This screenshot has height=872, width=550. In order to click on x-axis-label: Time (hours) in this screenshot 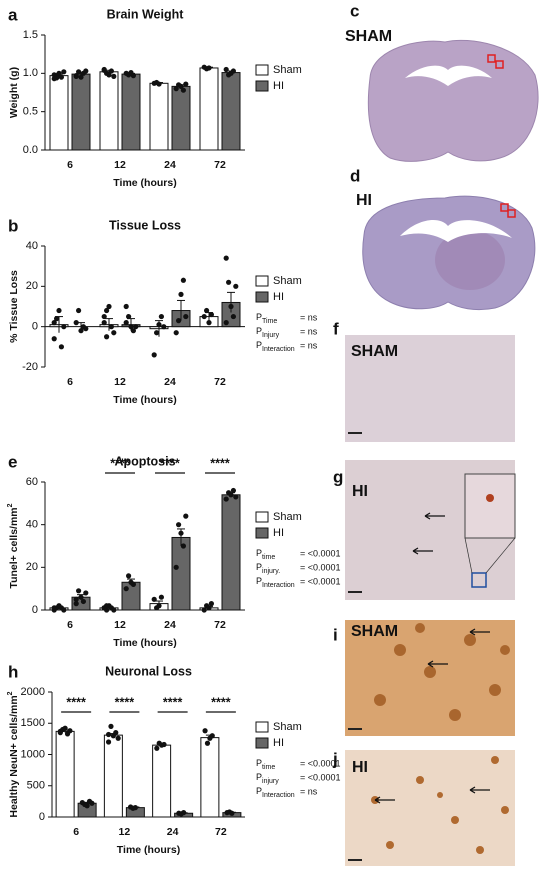, I will do `click(148, 850)`.